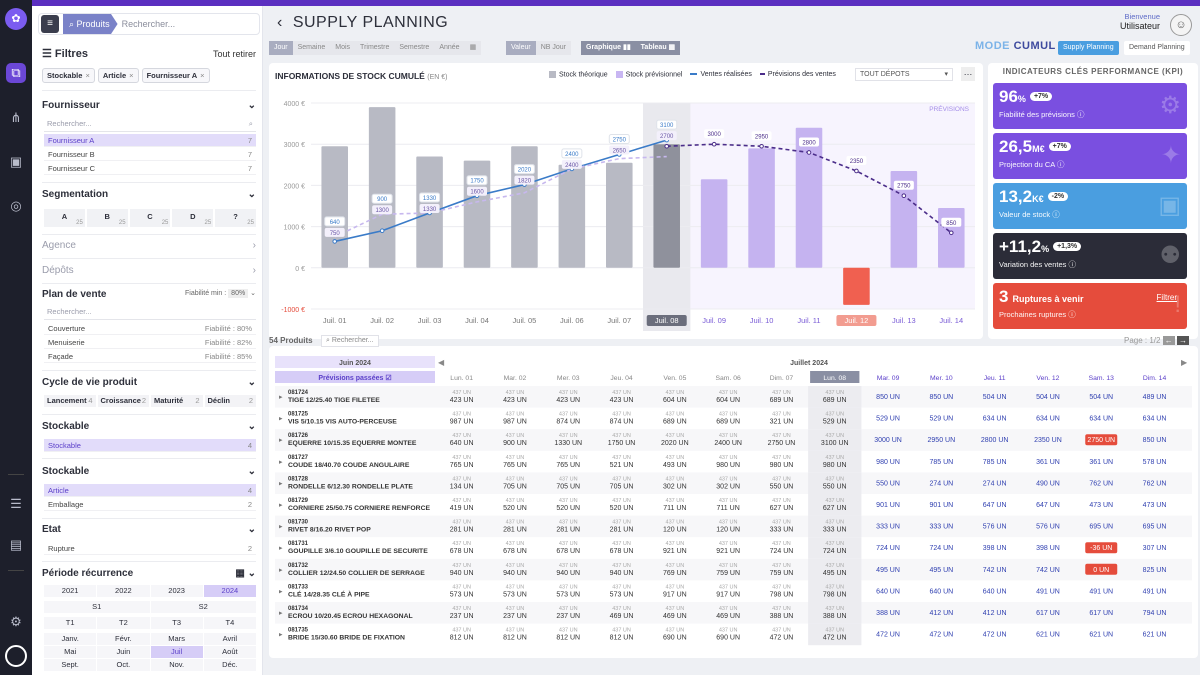 This screenshot has height=675, width=1200. I want to click on stock-value: 769 UN, so click(675, 573).